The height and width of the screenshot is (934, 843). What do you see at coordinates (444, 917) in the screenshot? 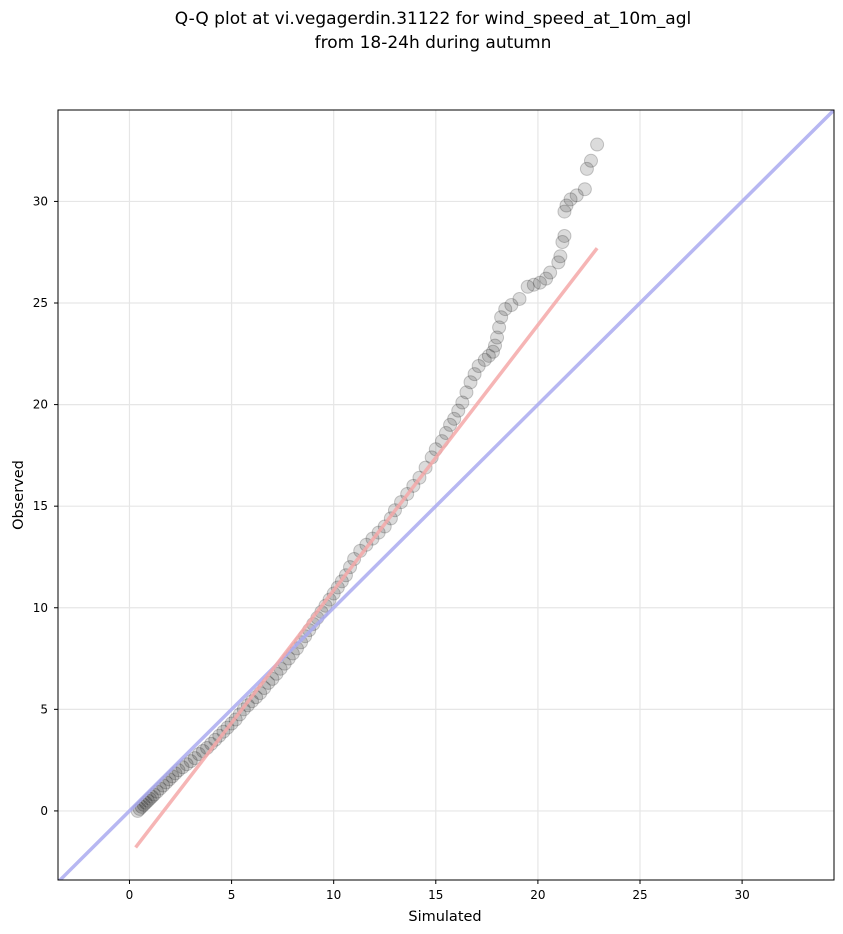
I see `x-axis-label: Simulated` at bounding box center [444, 917].